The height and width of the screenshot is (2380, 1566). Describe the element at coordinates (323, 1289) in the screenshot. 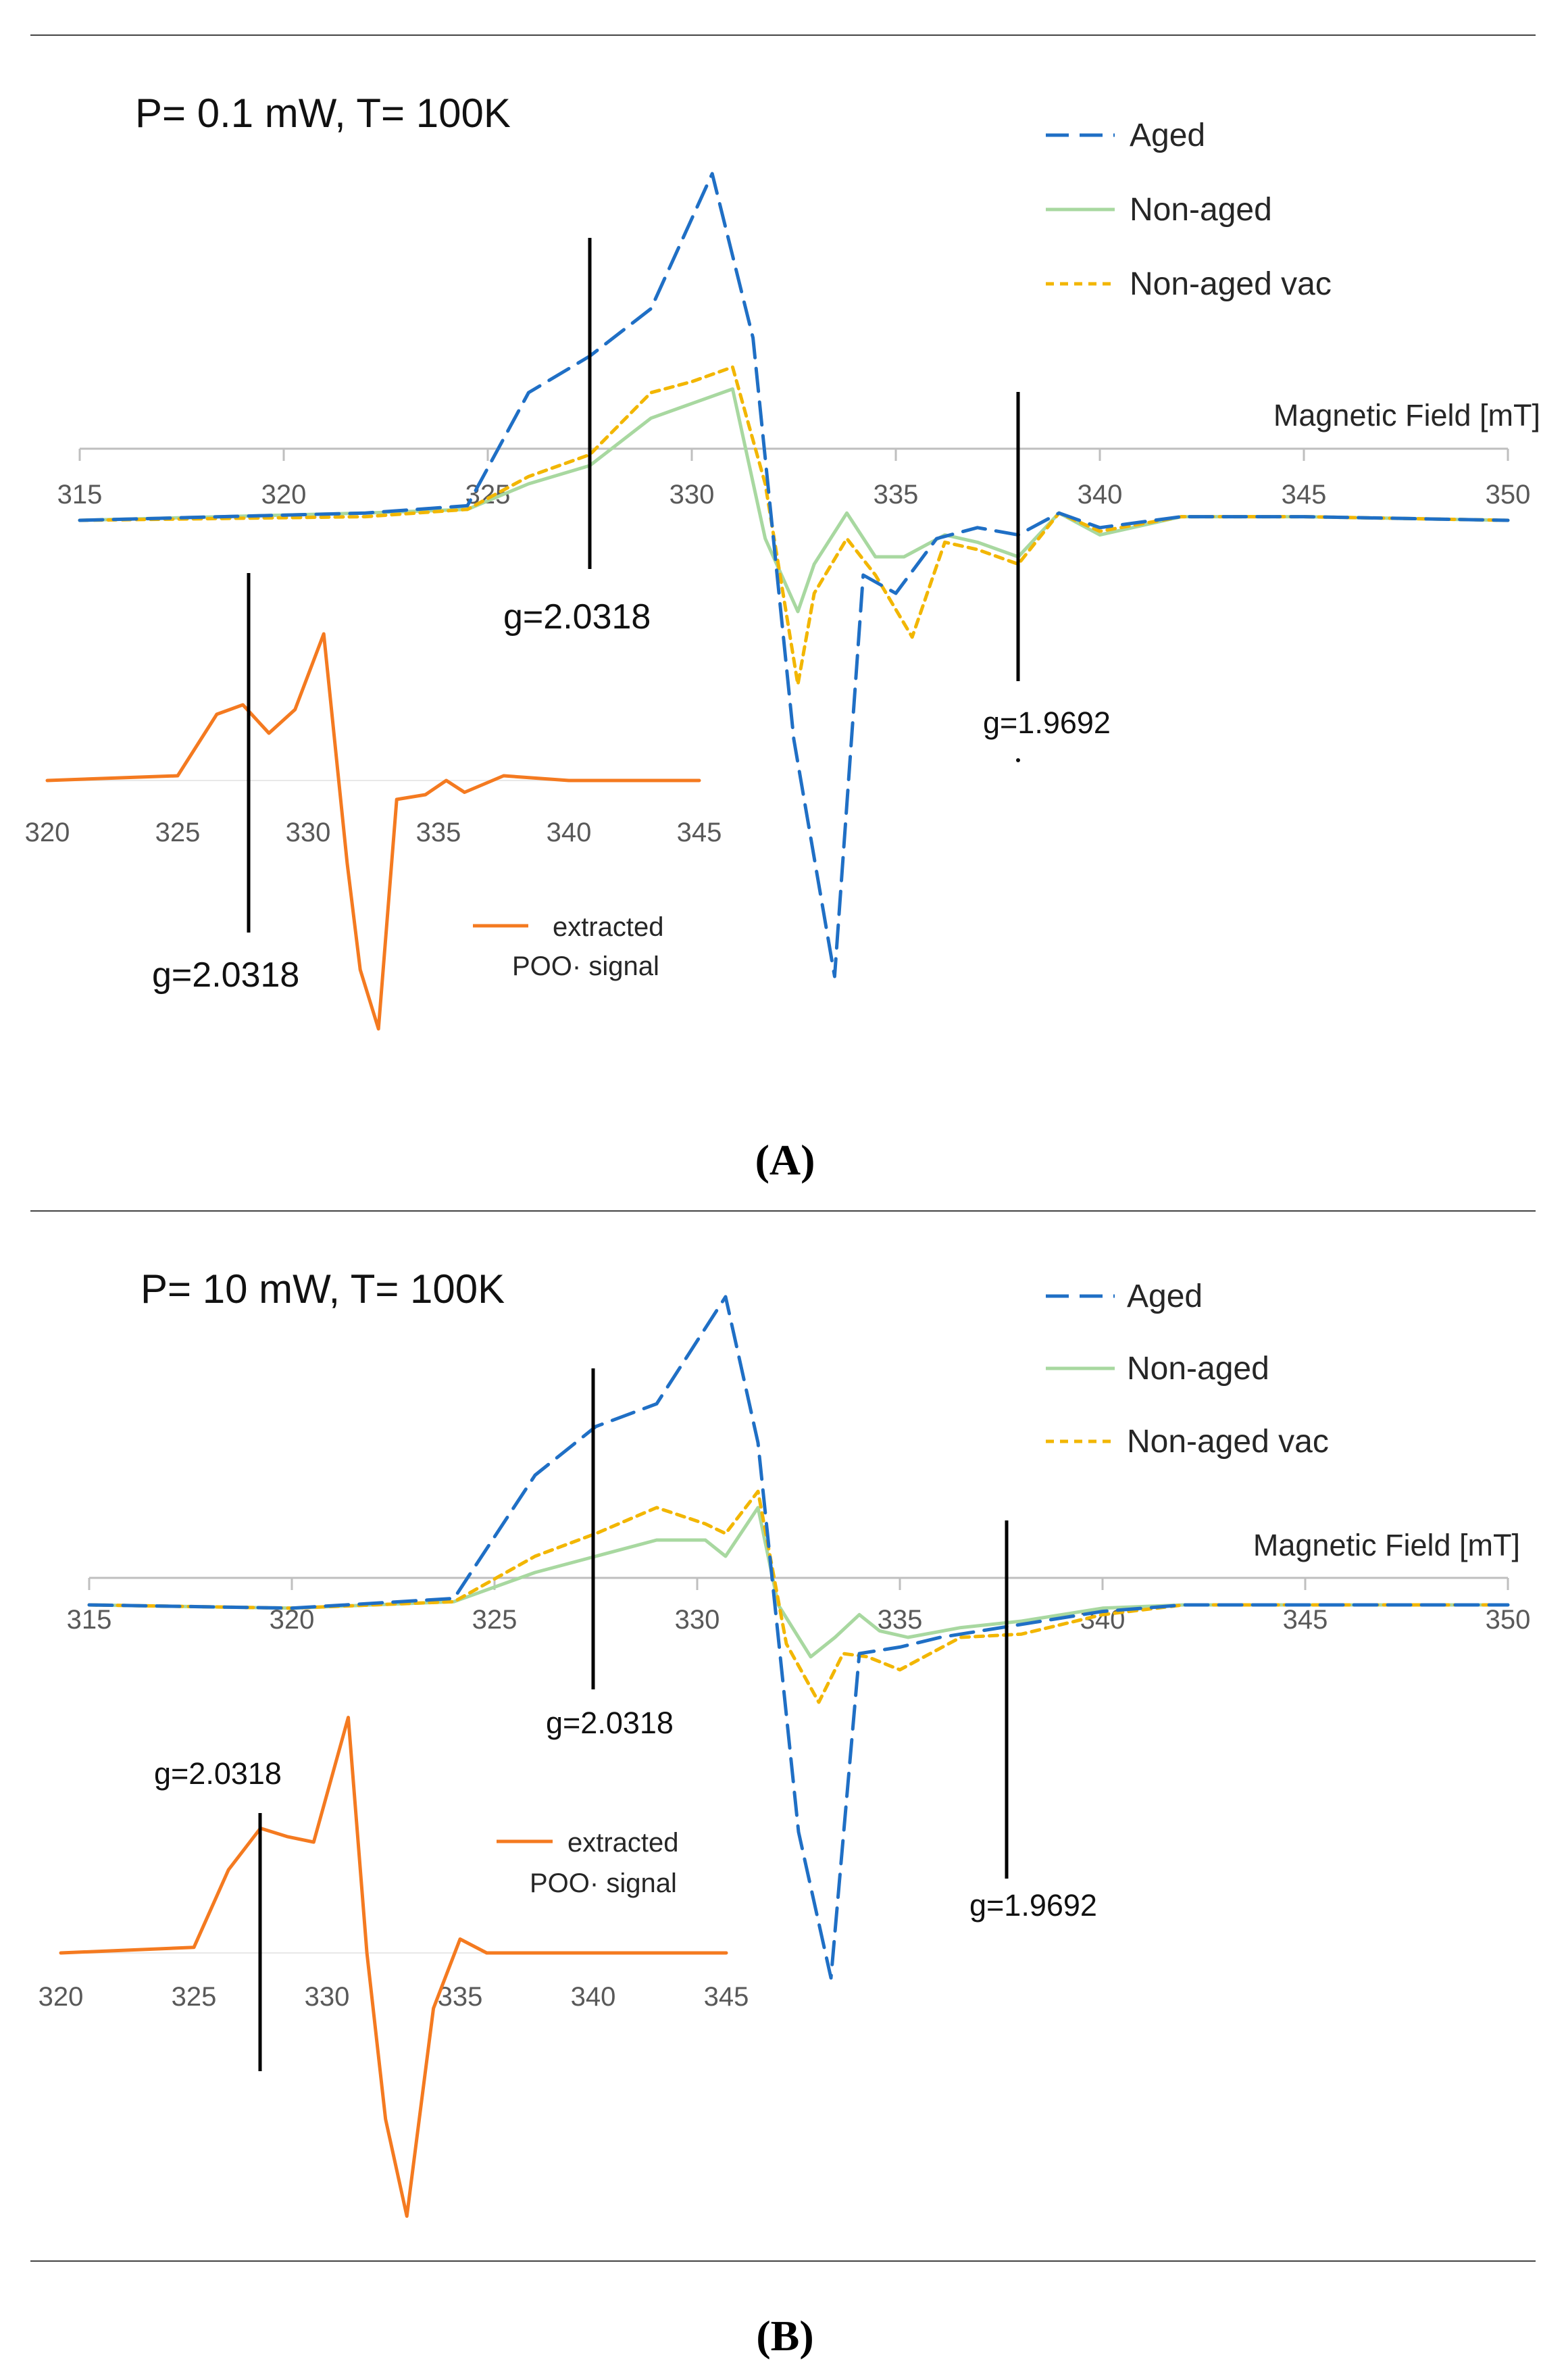

I see `panel-title: P= 10 mW, T= 100K` at that location.